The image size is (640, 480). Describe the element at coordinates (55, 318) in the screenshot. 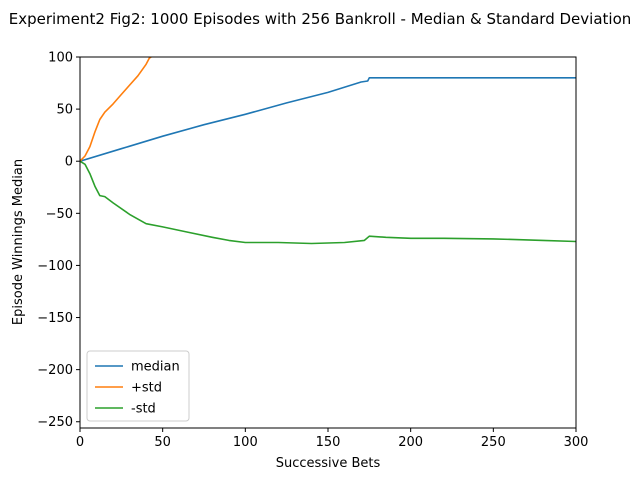

I see `y-tick-label: −150` at that location.